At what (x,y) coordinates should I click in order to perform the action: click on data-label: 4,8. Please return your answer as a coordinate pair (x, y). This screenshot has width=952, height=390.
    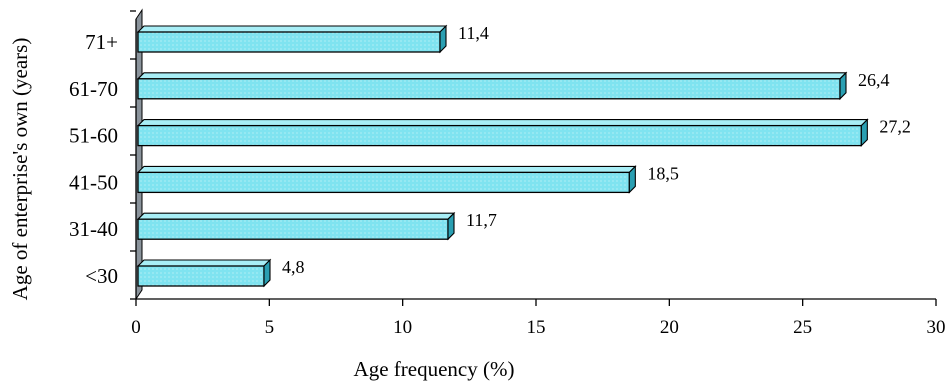
    Looking at the image, I should click on (293, 267).